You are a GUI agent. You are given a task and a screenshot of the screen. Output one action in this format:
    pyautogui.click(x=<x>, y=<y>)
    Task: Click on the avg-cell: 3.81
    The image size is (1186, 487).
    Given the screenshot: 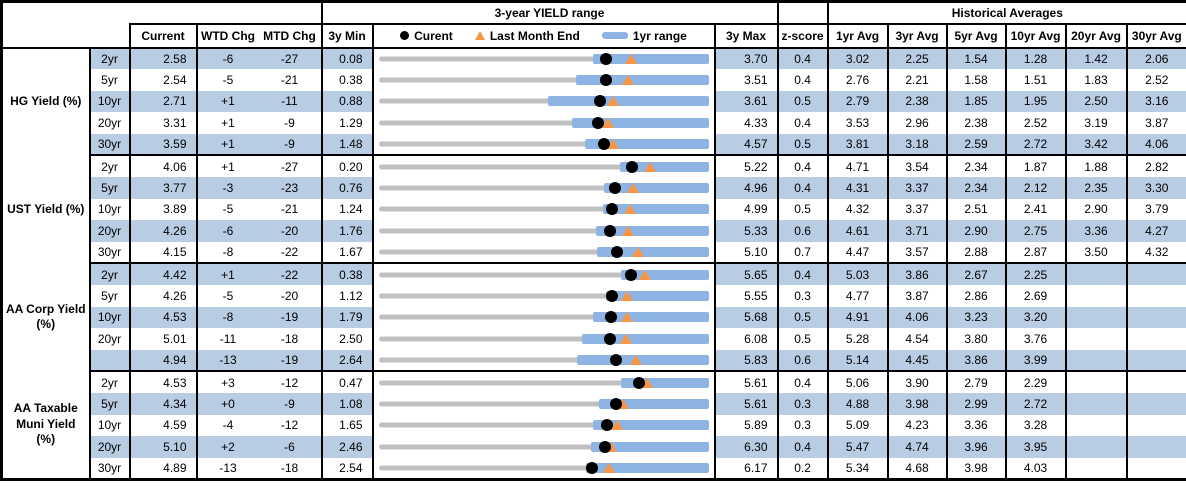 What is the action you would take?
    pyautogui.click(x=857, y=145)
    